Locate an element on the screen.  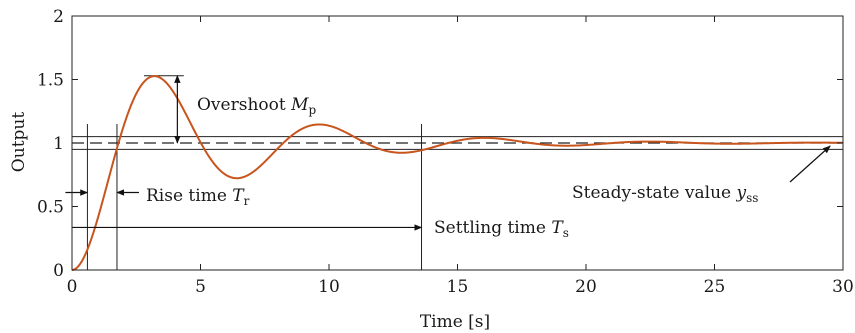
x-tick-label-5: 25 is located at coordinates (715, 287).